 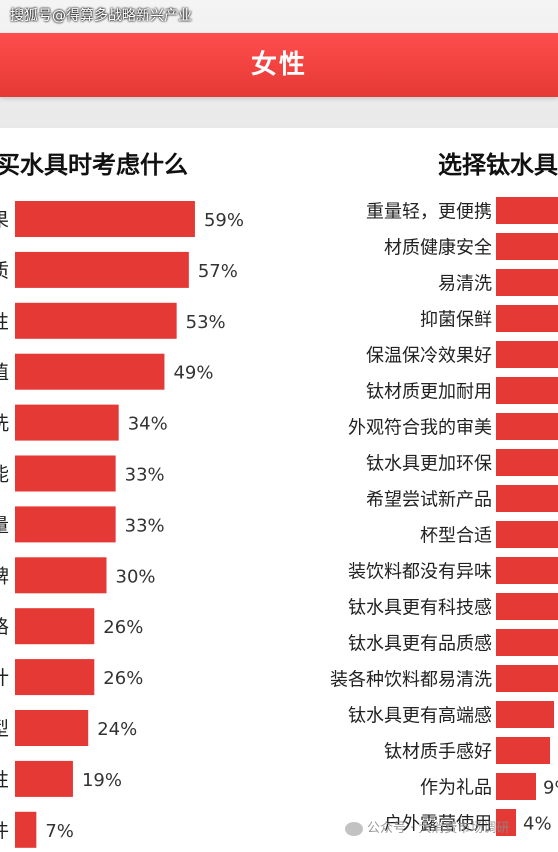 I want to click on source-watermark: 搜狐号@得算多战略新兴产业, so click(x=101, y=16).